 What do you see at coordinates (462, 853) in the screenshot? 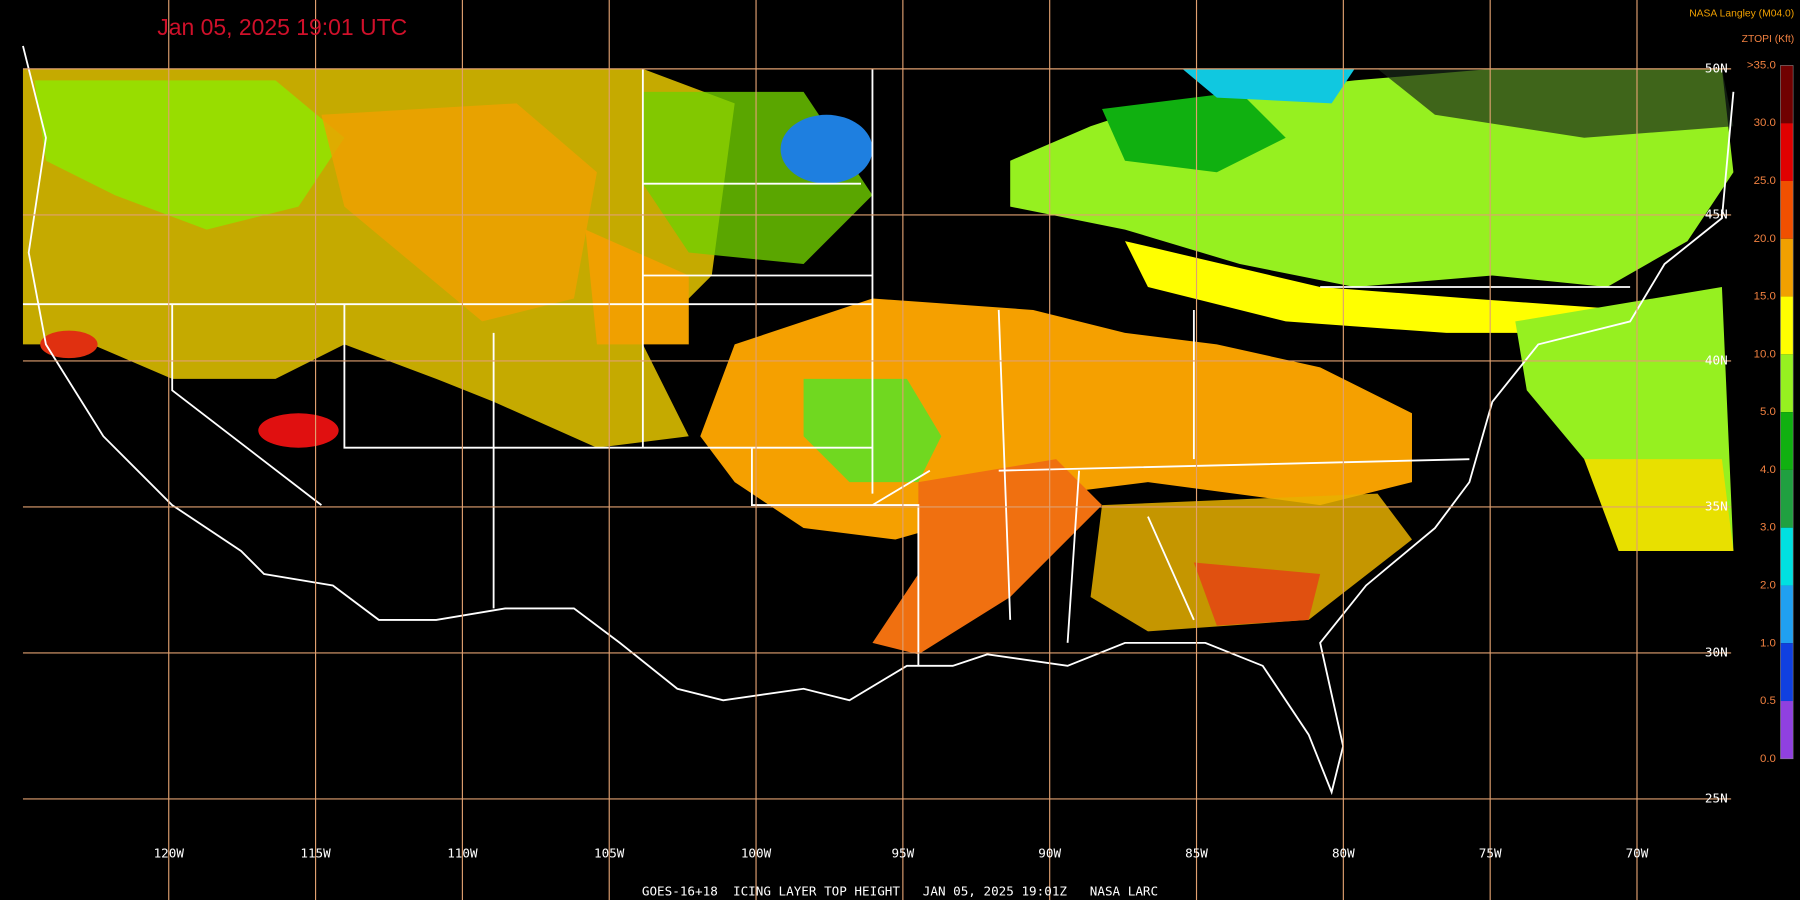
I see `longitude-label: 110W` at bounding box center [462, 853].